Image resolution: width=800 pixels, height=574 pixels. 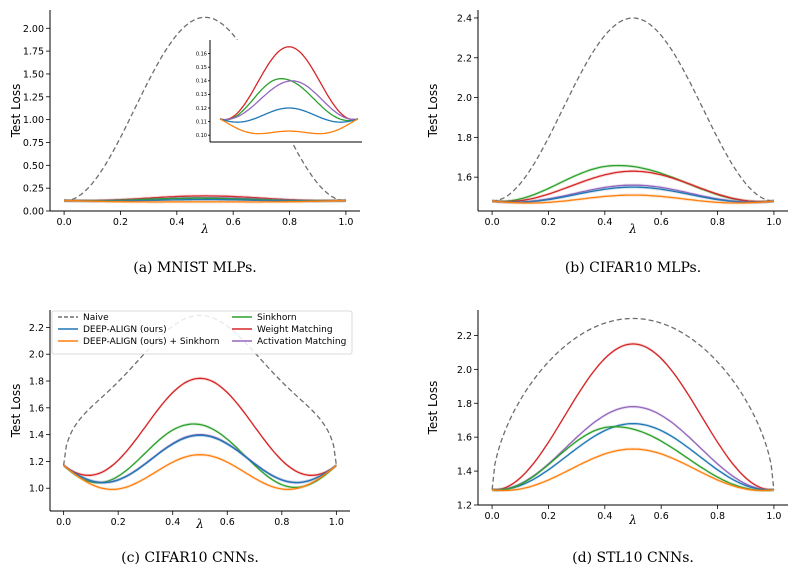 I want to click on legend-box, so click(x=202, y=332).